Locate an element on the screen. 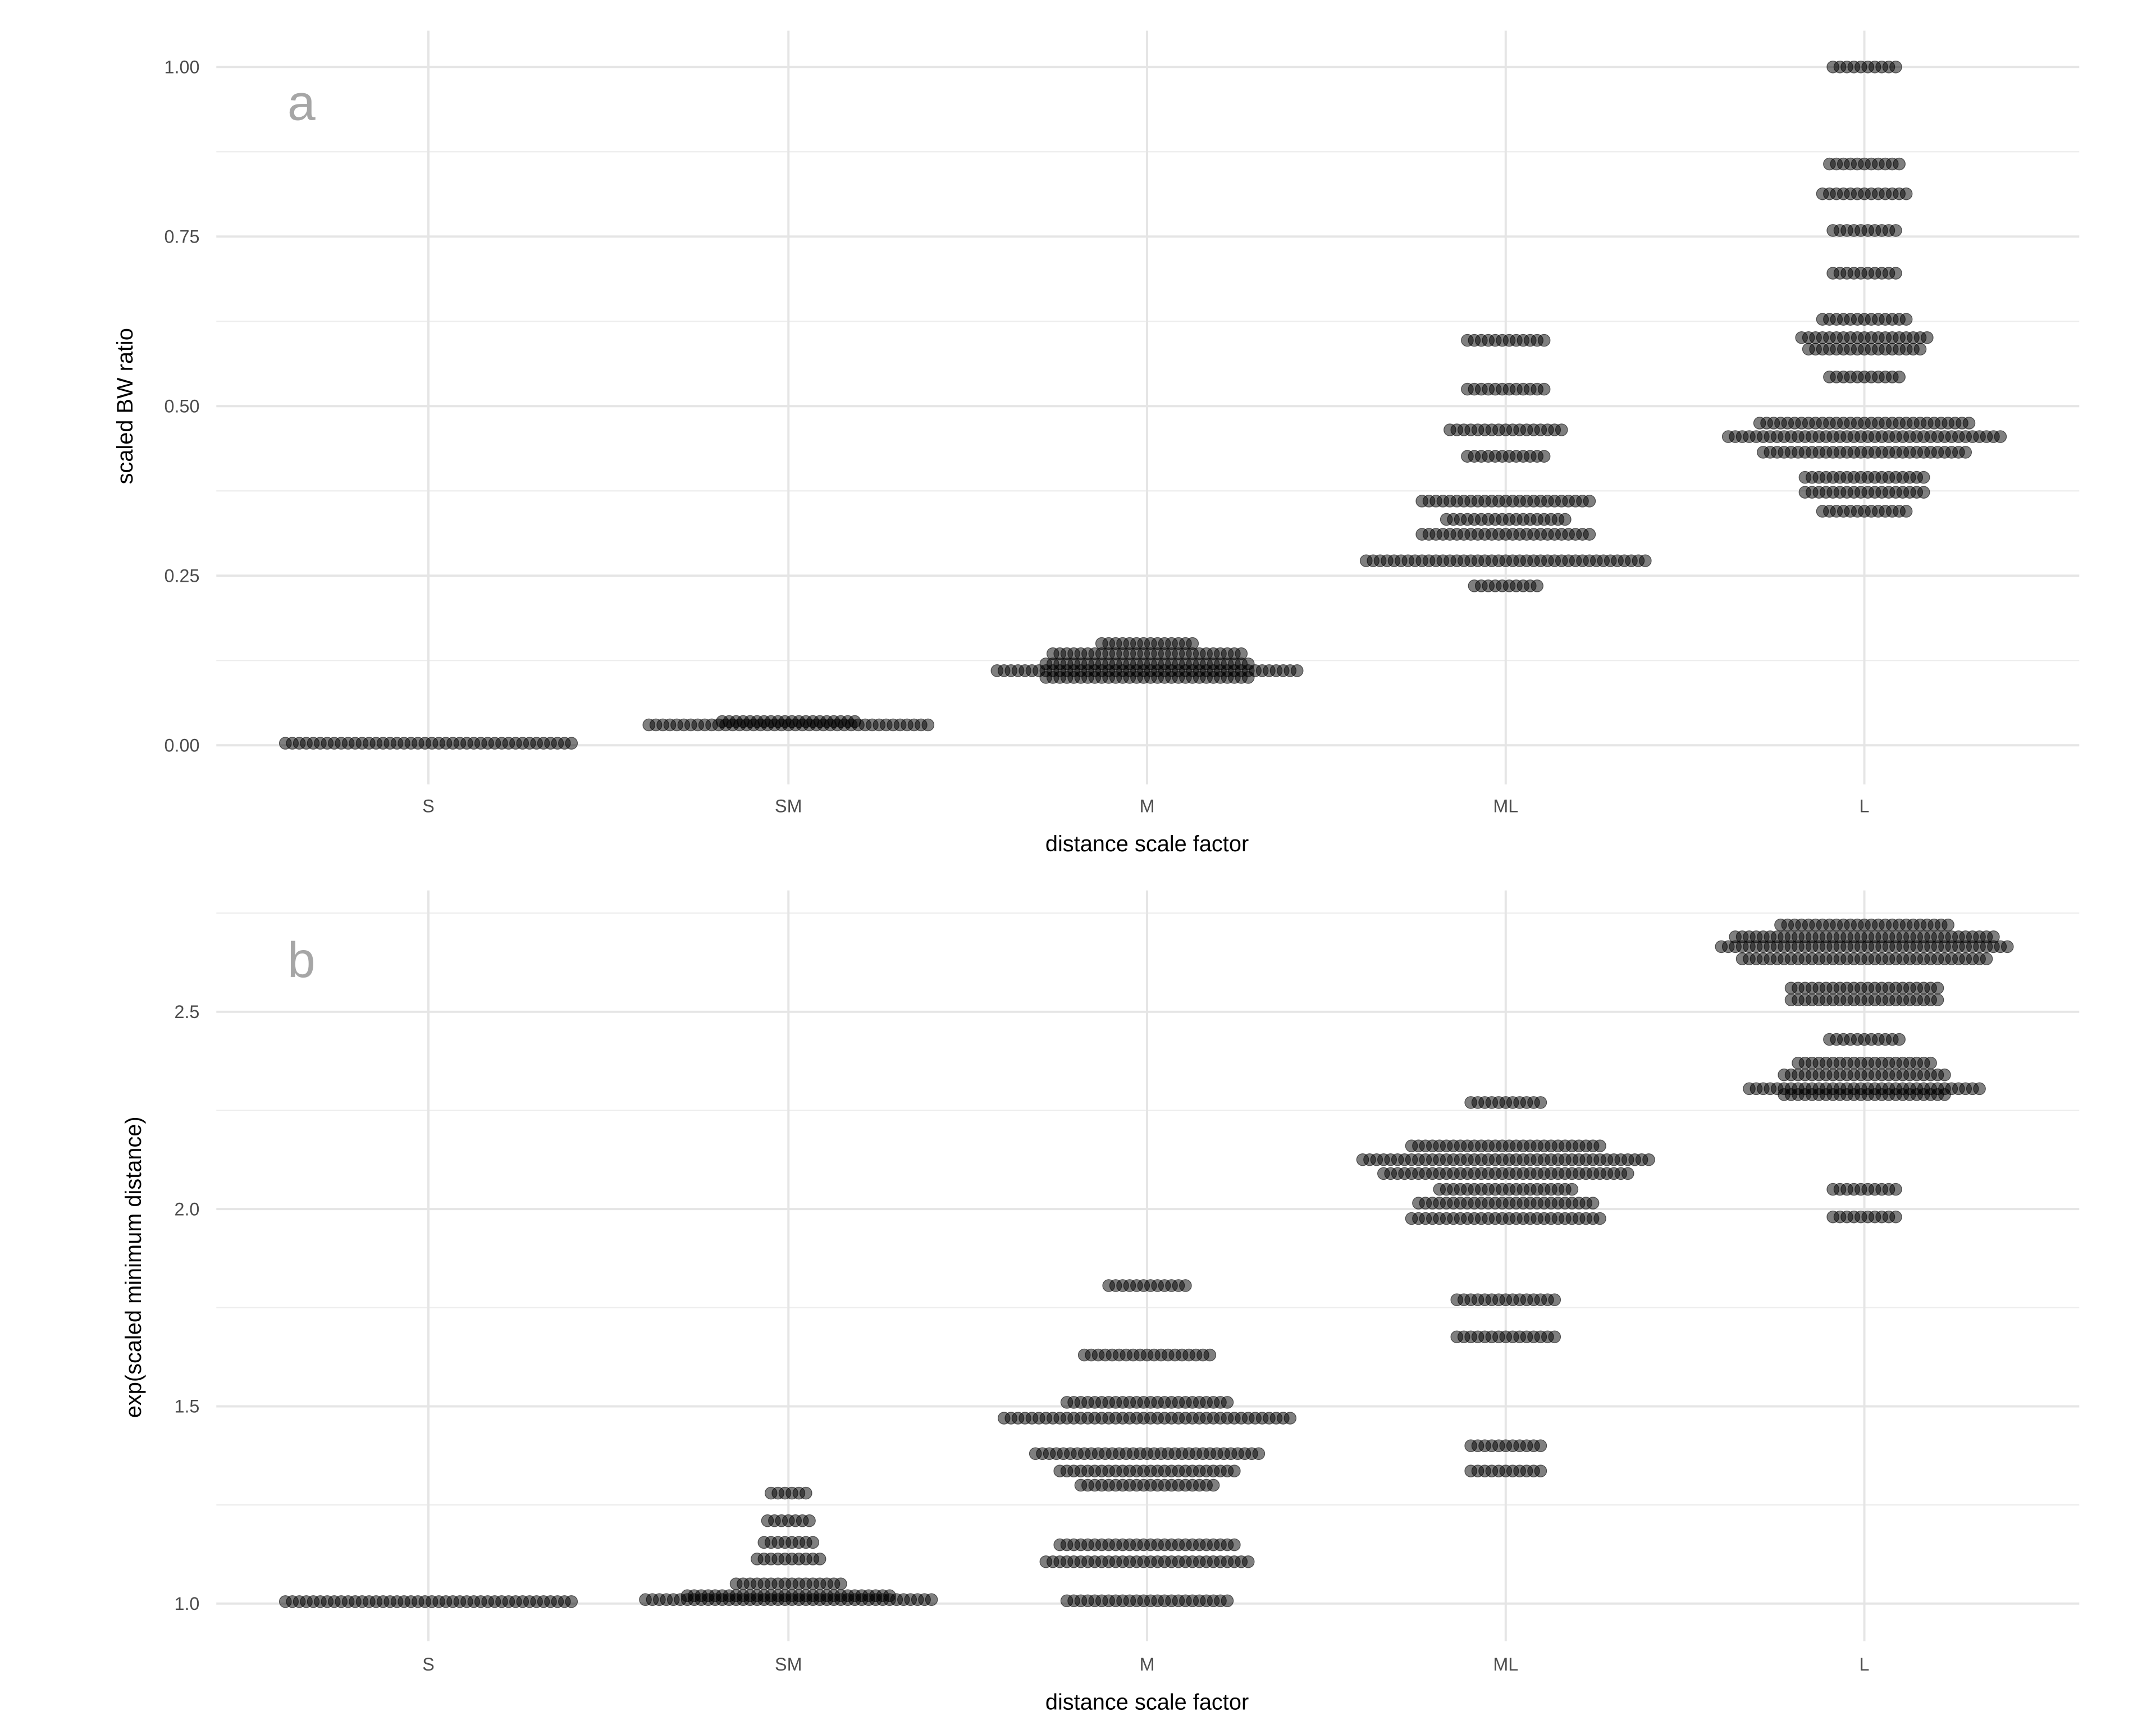 The image size is (2156, 1725). panel-label-a: a is located at coordinates (301, 103).